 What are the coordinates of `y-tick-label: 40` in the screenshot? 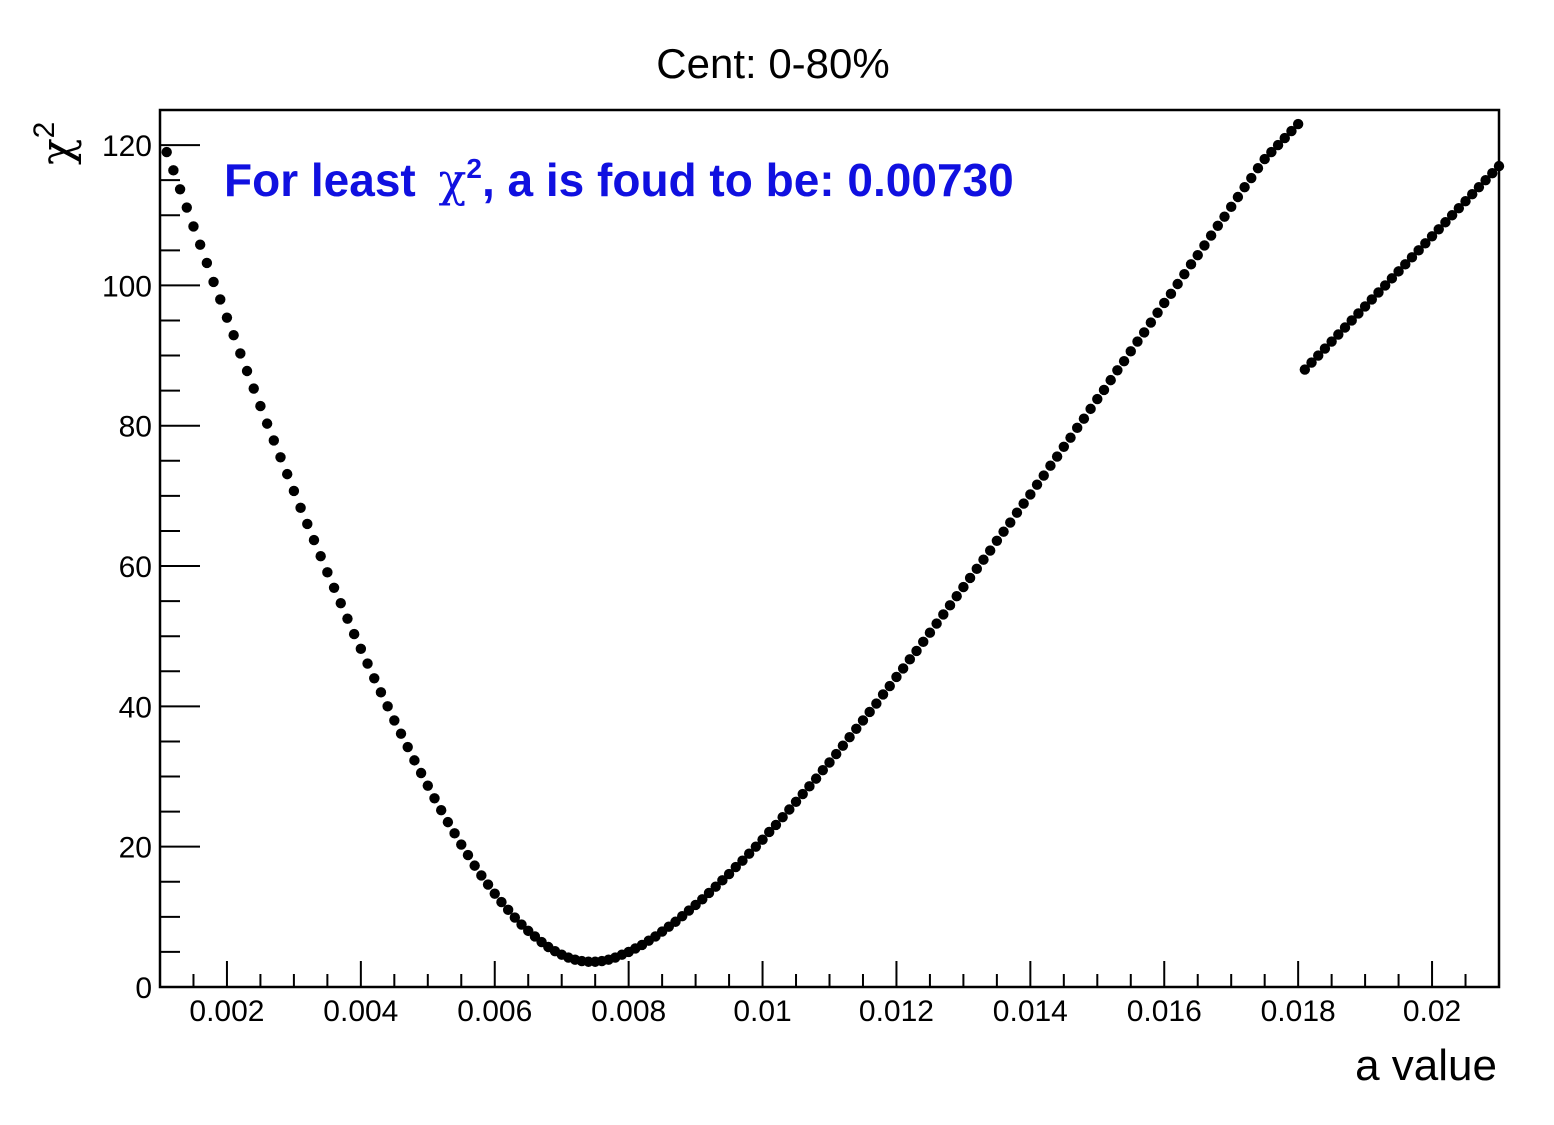 It's located at (135, 707).